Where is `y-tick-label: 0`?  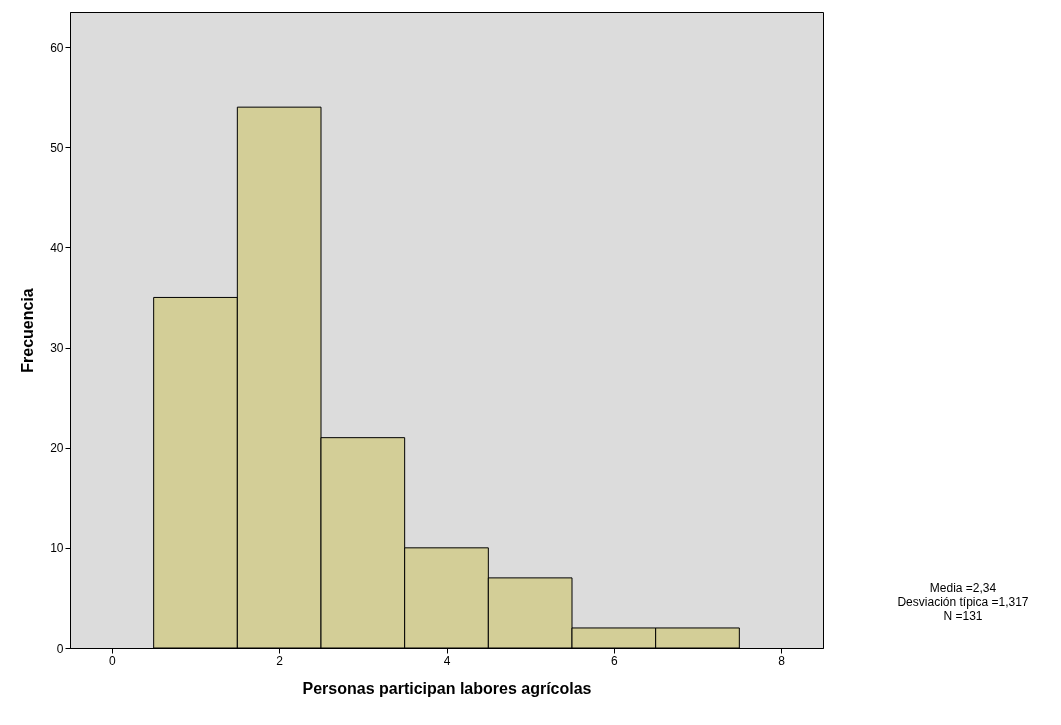 y-tick-label: 0 is located at coordinates (60, 648).